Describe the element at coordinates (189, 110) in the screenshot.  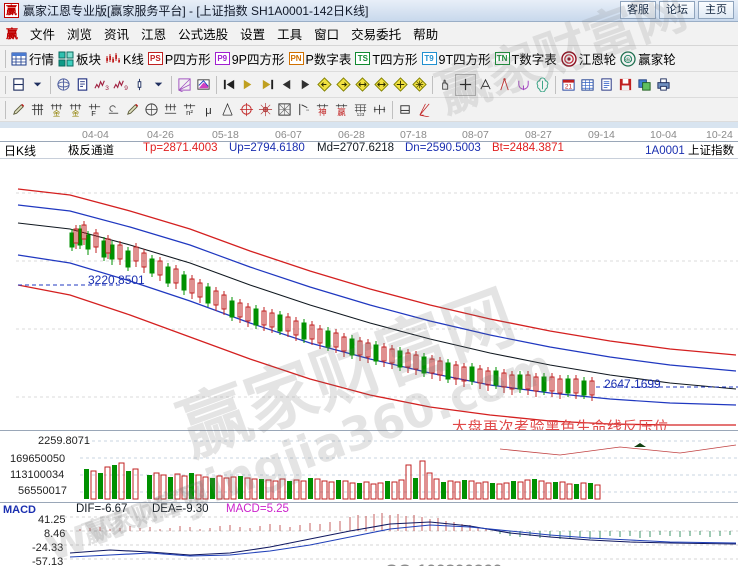
I see `n2-grid-button: n²` at that location.